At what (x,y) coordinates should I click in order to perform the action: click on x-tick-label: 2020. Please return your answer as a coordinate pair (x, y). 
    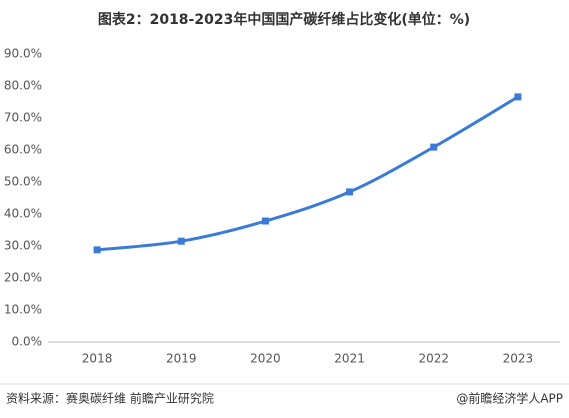
    Looking at the image, I should click on (265, 359).